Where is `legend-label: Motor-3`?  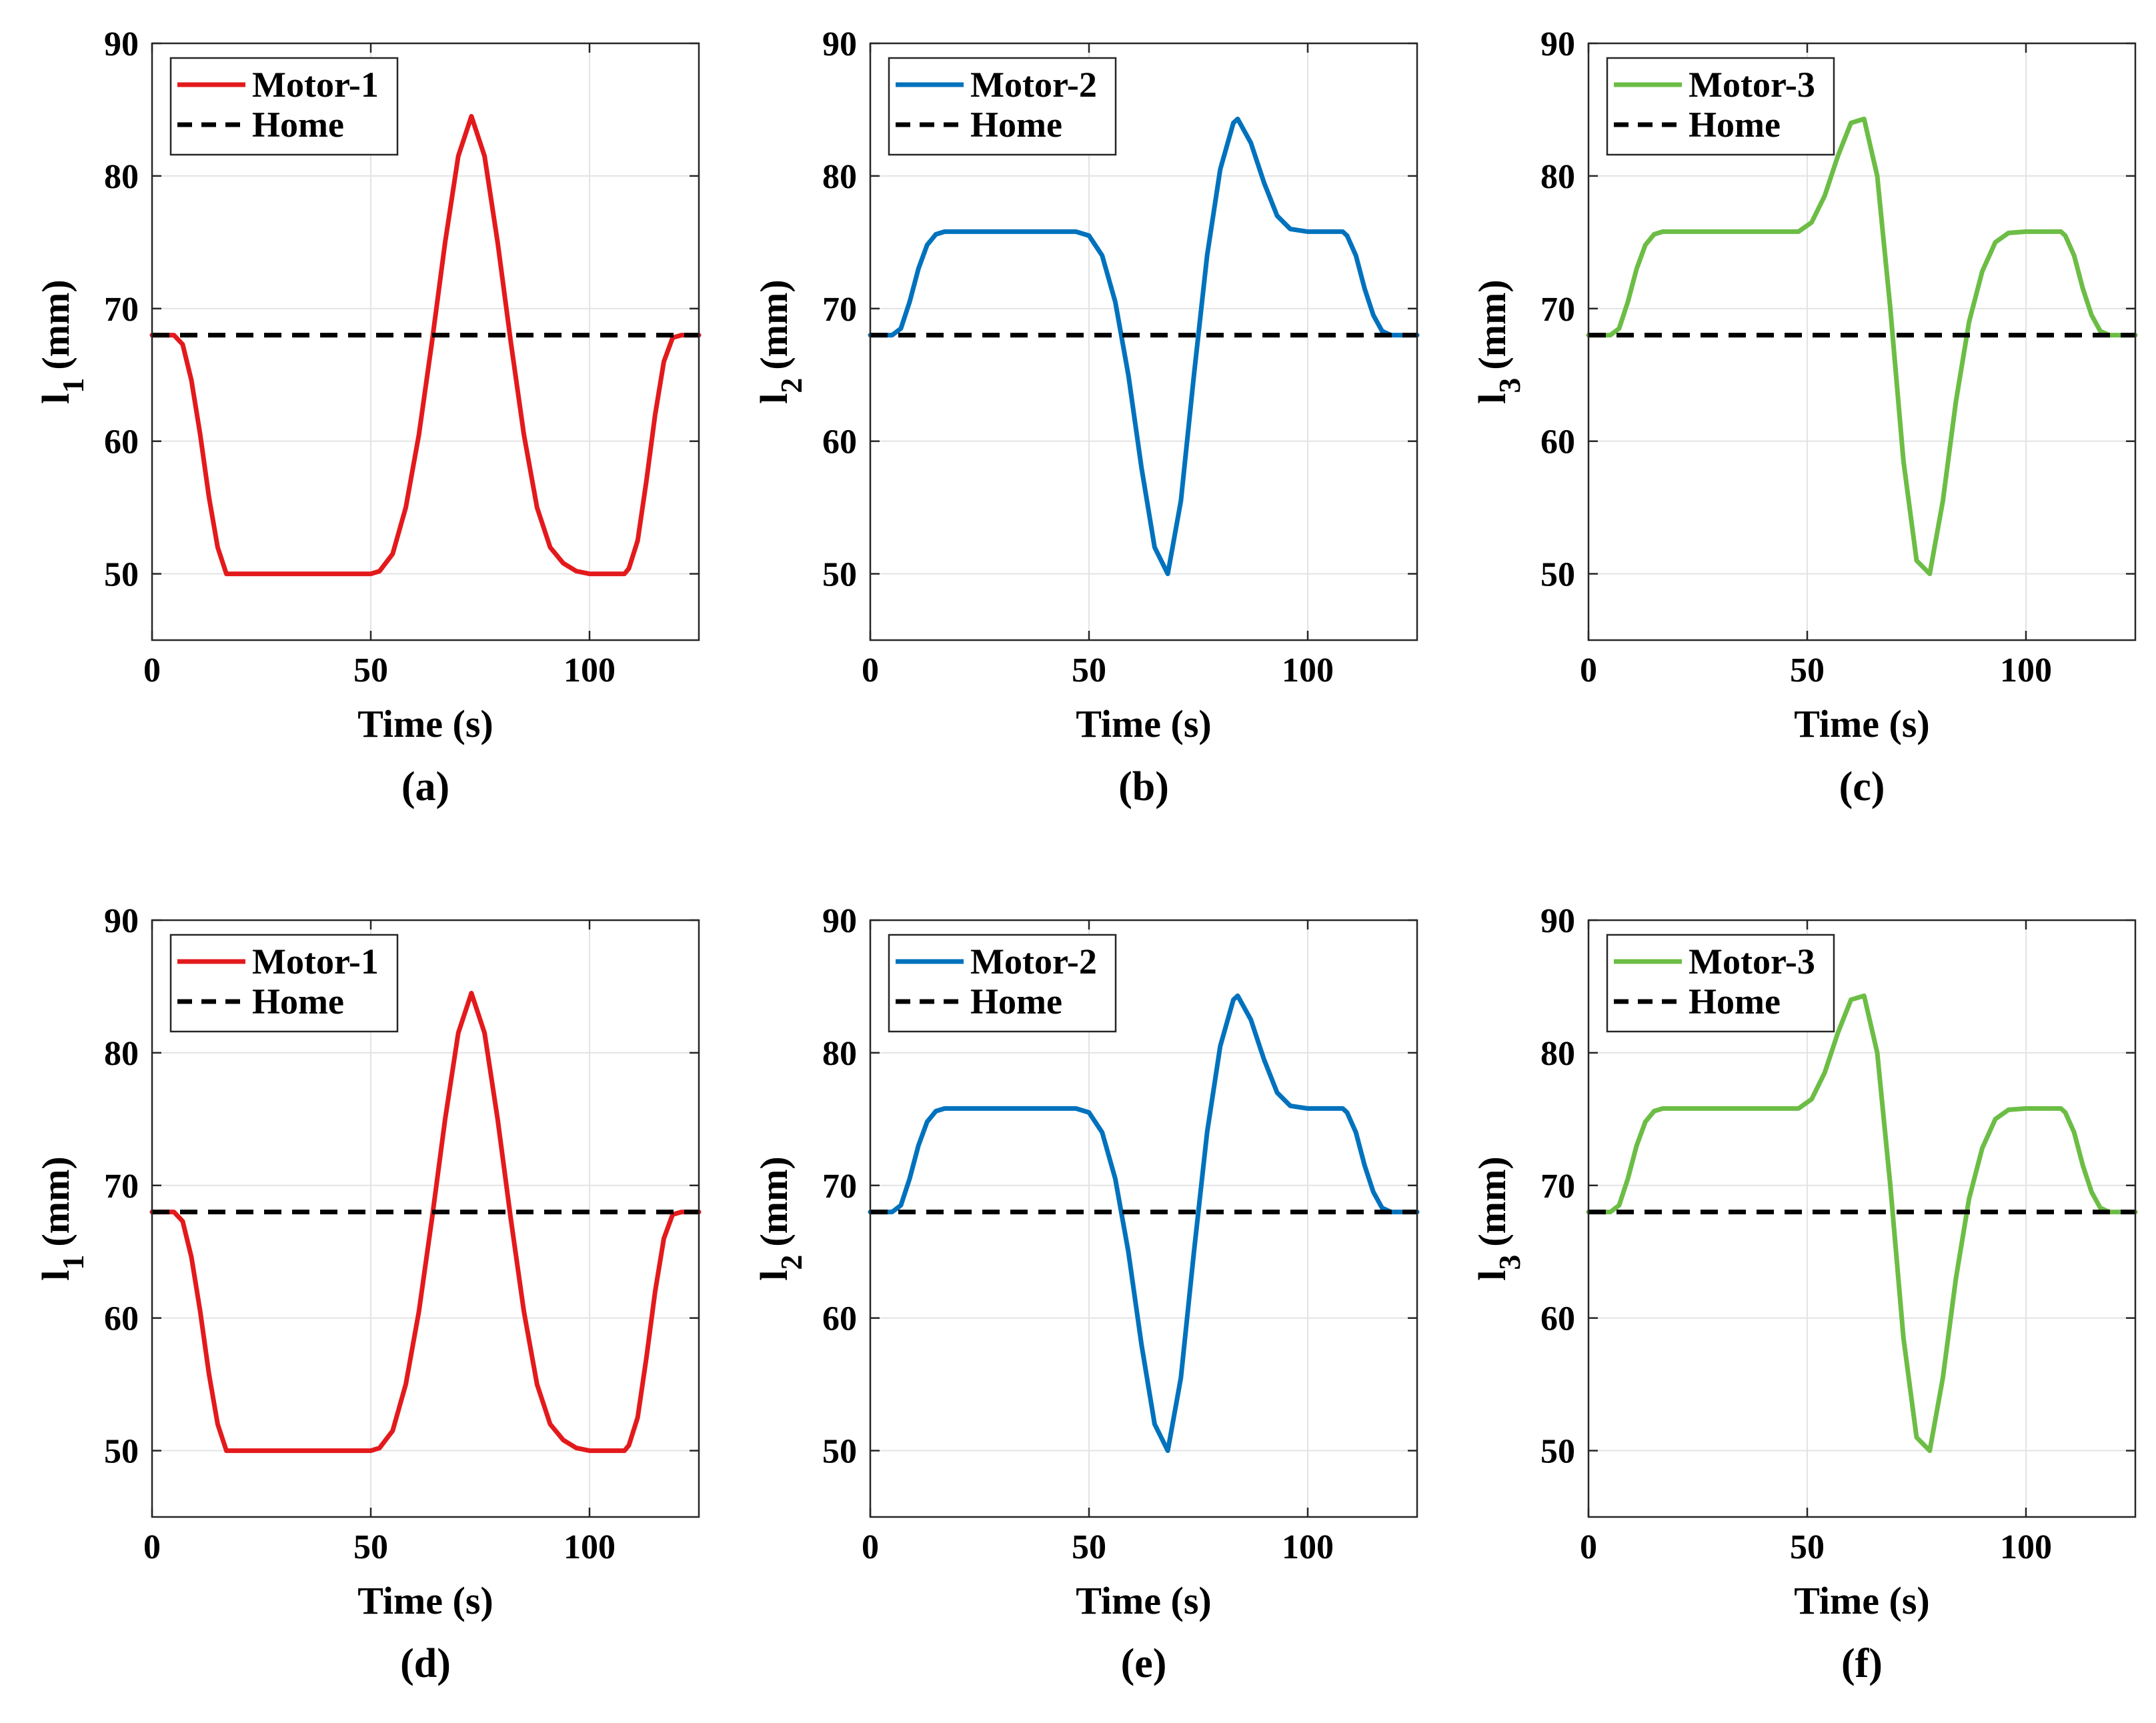
legend-label: Motor-3 is located at coordinates (1752, 85).